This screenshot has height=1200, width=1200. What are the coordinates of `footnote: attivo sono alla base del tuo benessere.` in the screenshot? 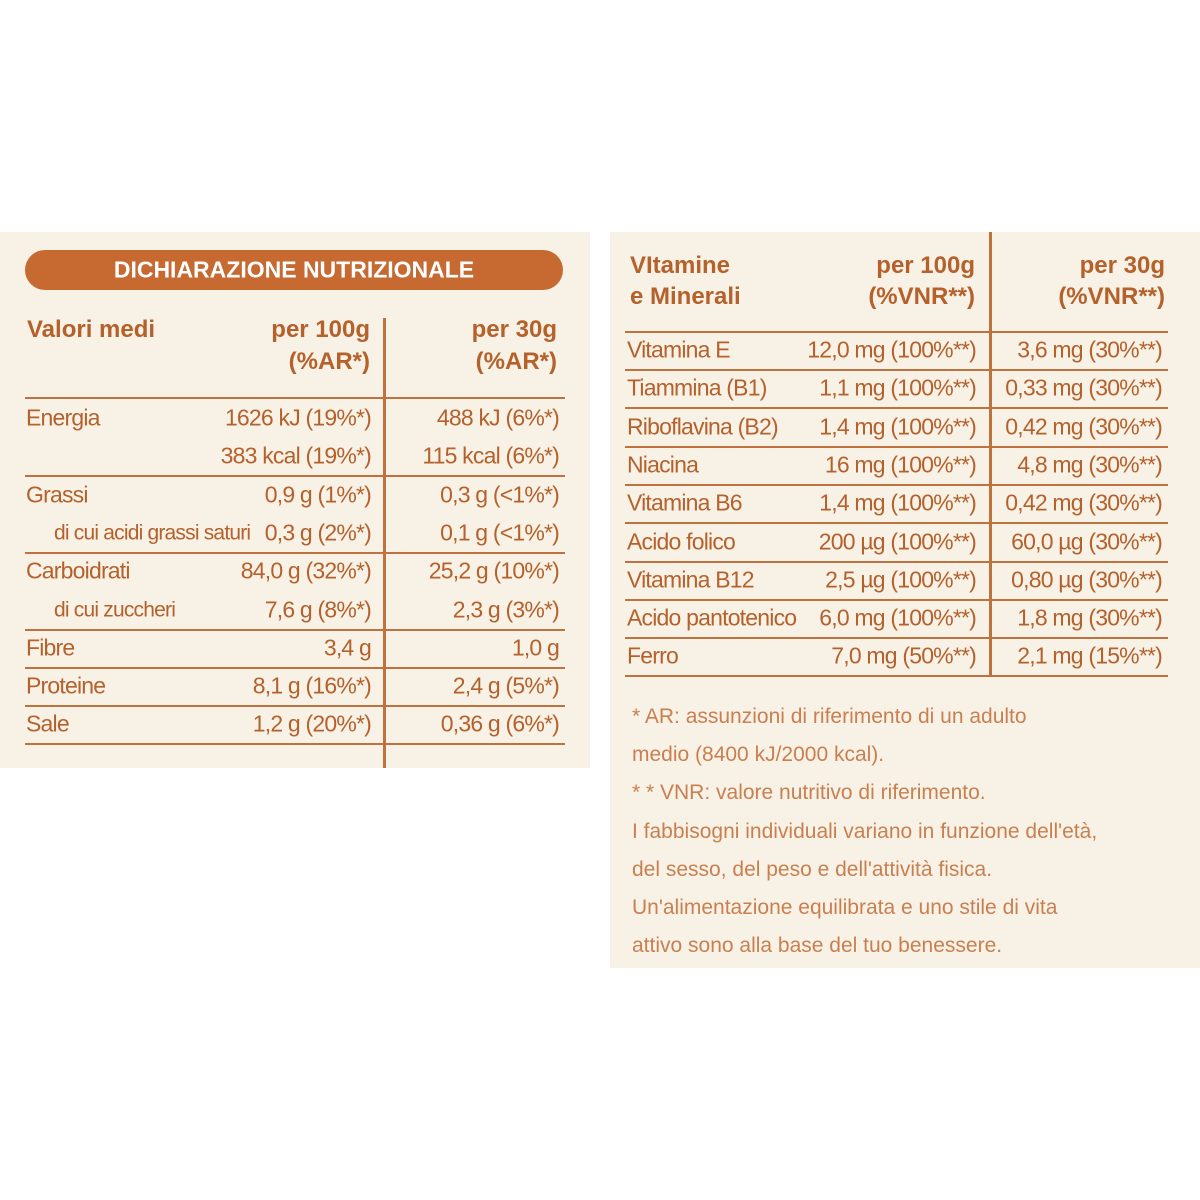 It's located at (817, 946).